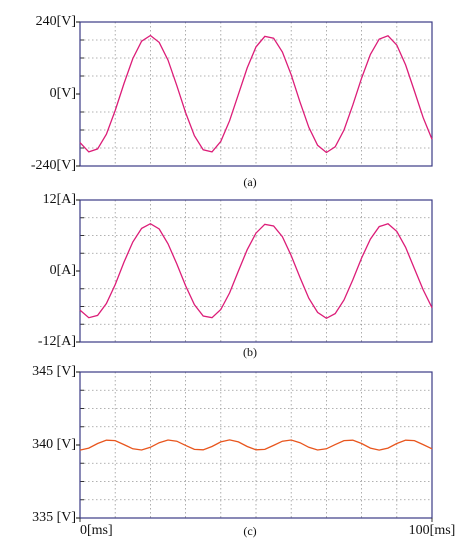  Describe the element at coordinates (59, 199) in the screenshot. I see `y-tick-label: 12[A]` at that location.